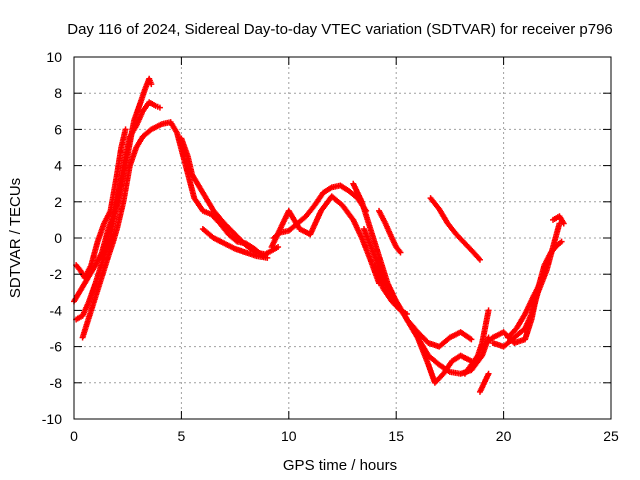 This screenshot has width=640, height=480. What do you see at coordinates (182, 436) in the screenshot?
I see `x-tick-label: 5` at bounding box center [182, 436].